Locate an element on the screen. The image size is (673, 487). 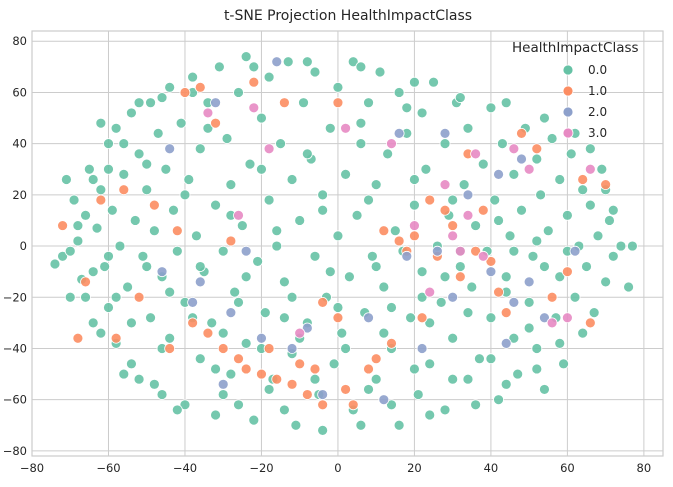
x-tick-label: 60 is located at coordinates (567, 468).